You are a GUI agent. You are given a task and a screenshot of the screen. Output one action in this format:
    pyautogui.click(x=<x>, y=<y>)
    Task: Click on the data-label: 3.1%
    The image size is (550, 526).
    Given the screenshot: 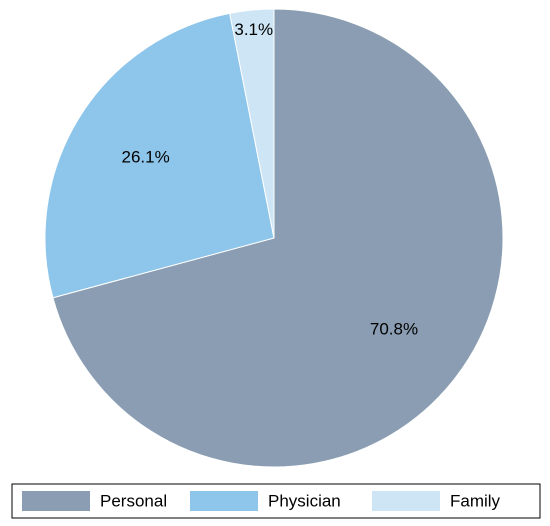 What is the action you would take?
    pyautogui.click(x=253, y=29)
    